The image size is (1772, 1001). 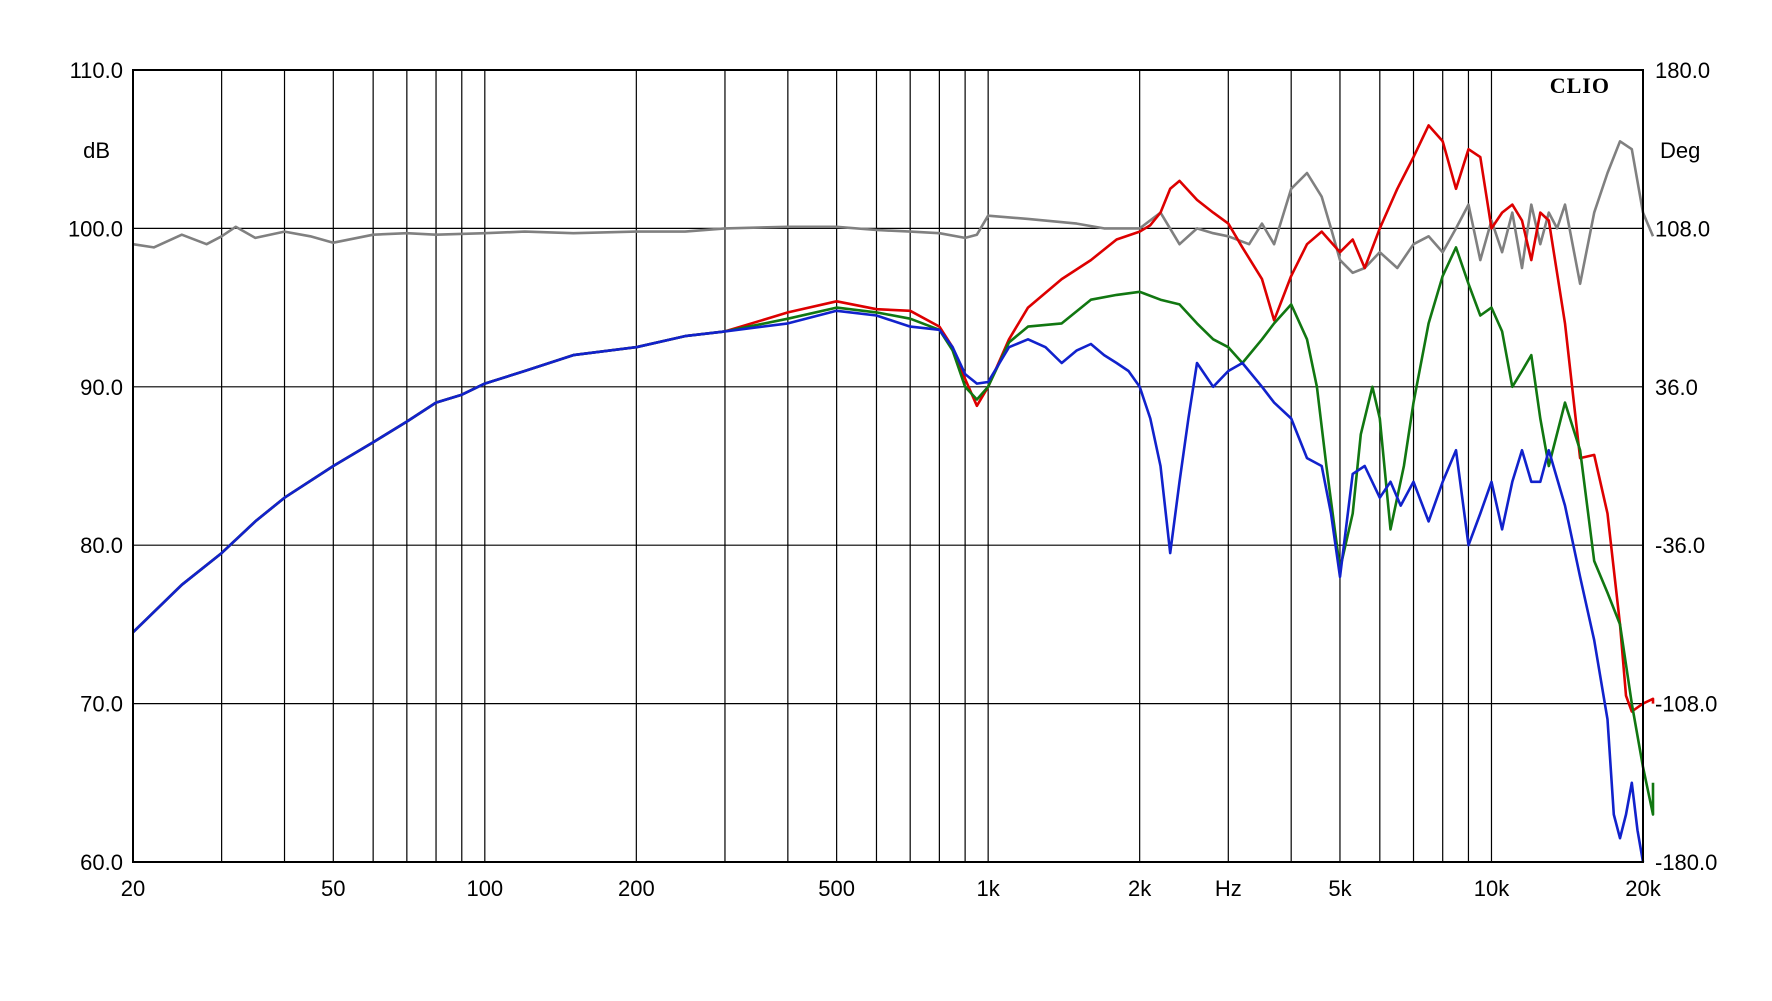 I want to click on clio-brand-label: CLIO, so click(x=1580, y=85).